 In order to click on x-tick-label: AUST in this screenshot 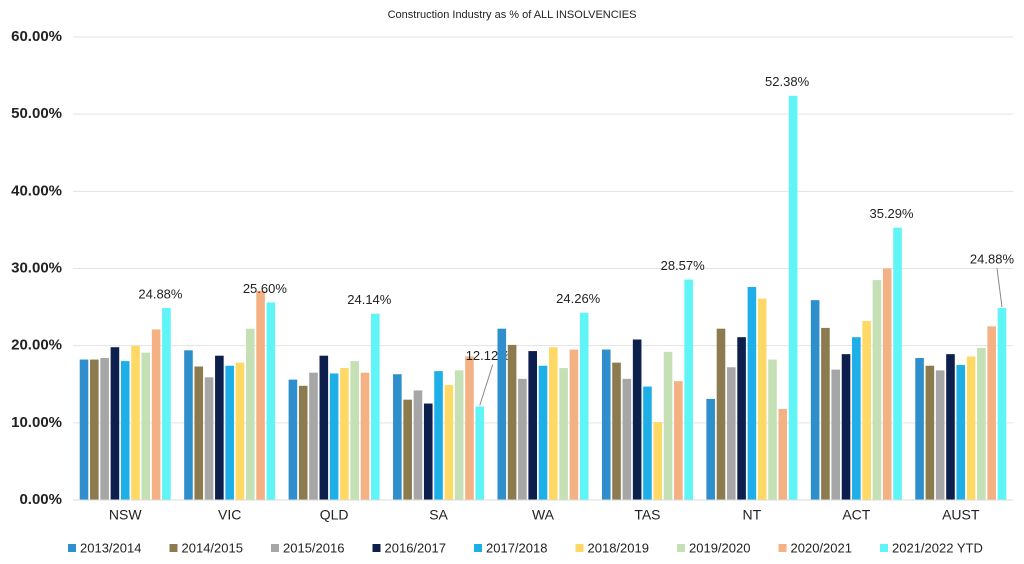, I will do `click(961, 515)`.